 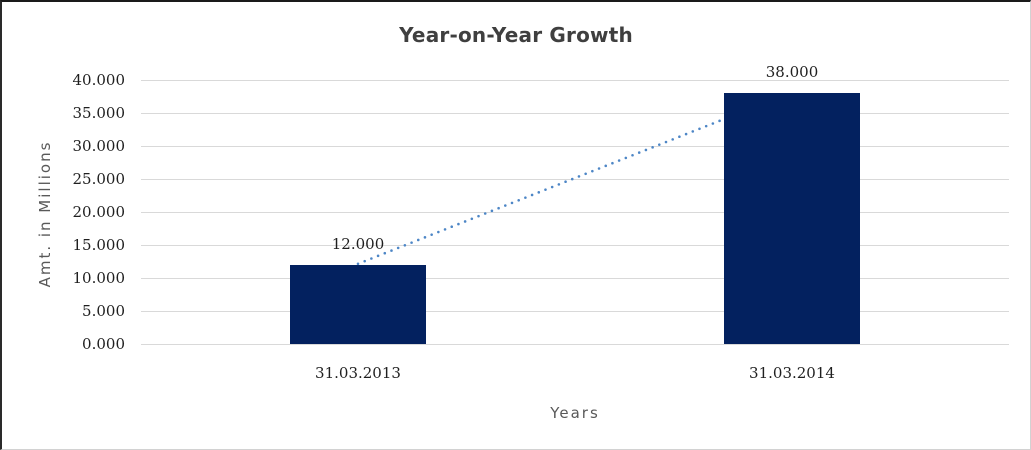 I want to click on y-tick-label: 20.000, so click(x=99, y=212).